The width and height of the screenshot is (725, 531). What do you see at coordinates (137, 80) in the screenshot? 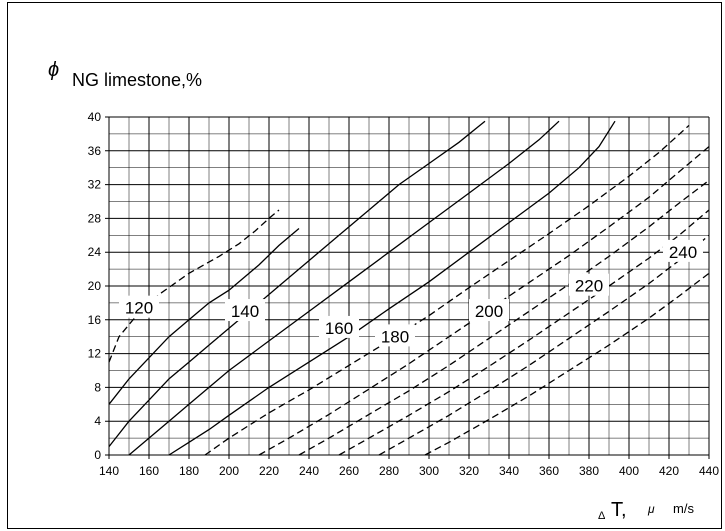
I see `y-axis-label: NG limestone,%` at bounding box center [137, 80].